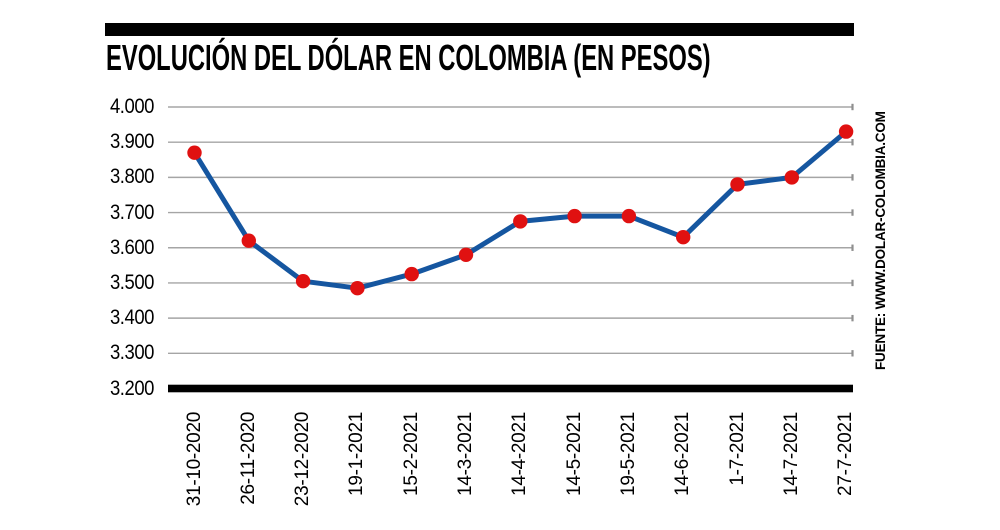 This screenshot has height=530, width=1000. I want to click on x-tick-label: 19-1-2021, so click(357, 454).